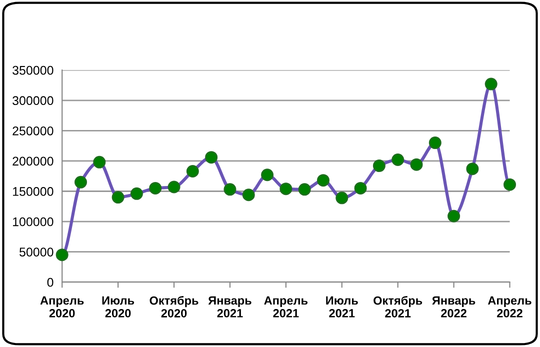  Describe the element at coordinates (33, 221) in the screenshot. I see `y-tick-label: 100000` at that location.